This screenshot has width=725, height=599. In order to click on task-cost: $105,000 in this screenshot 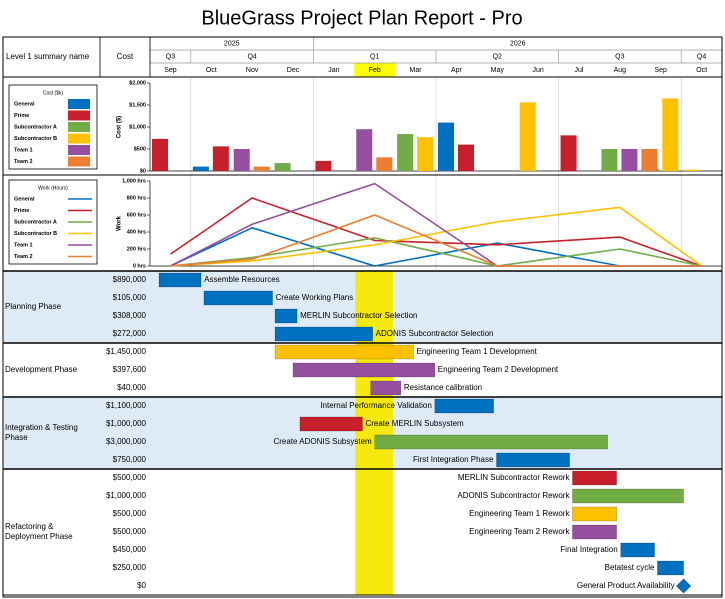, I will do `click(130, 297)`.